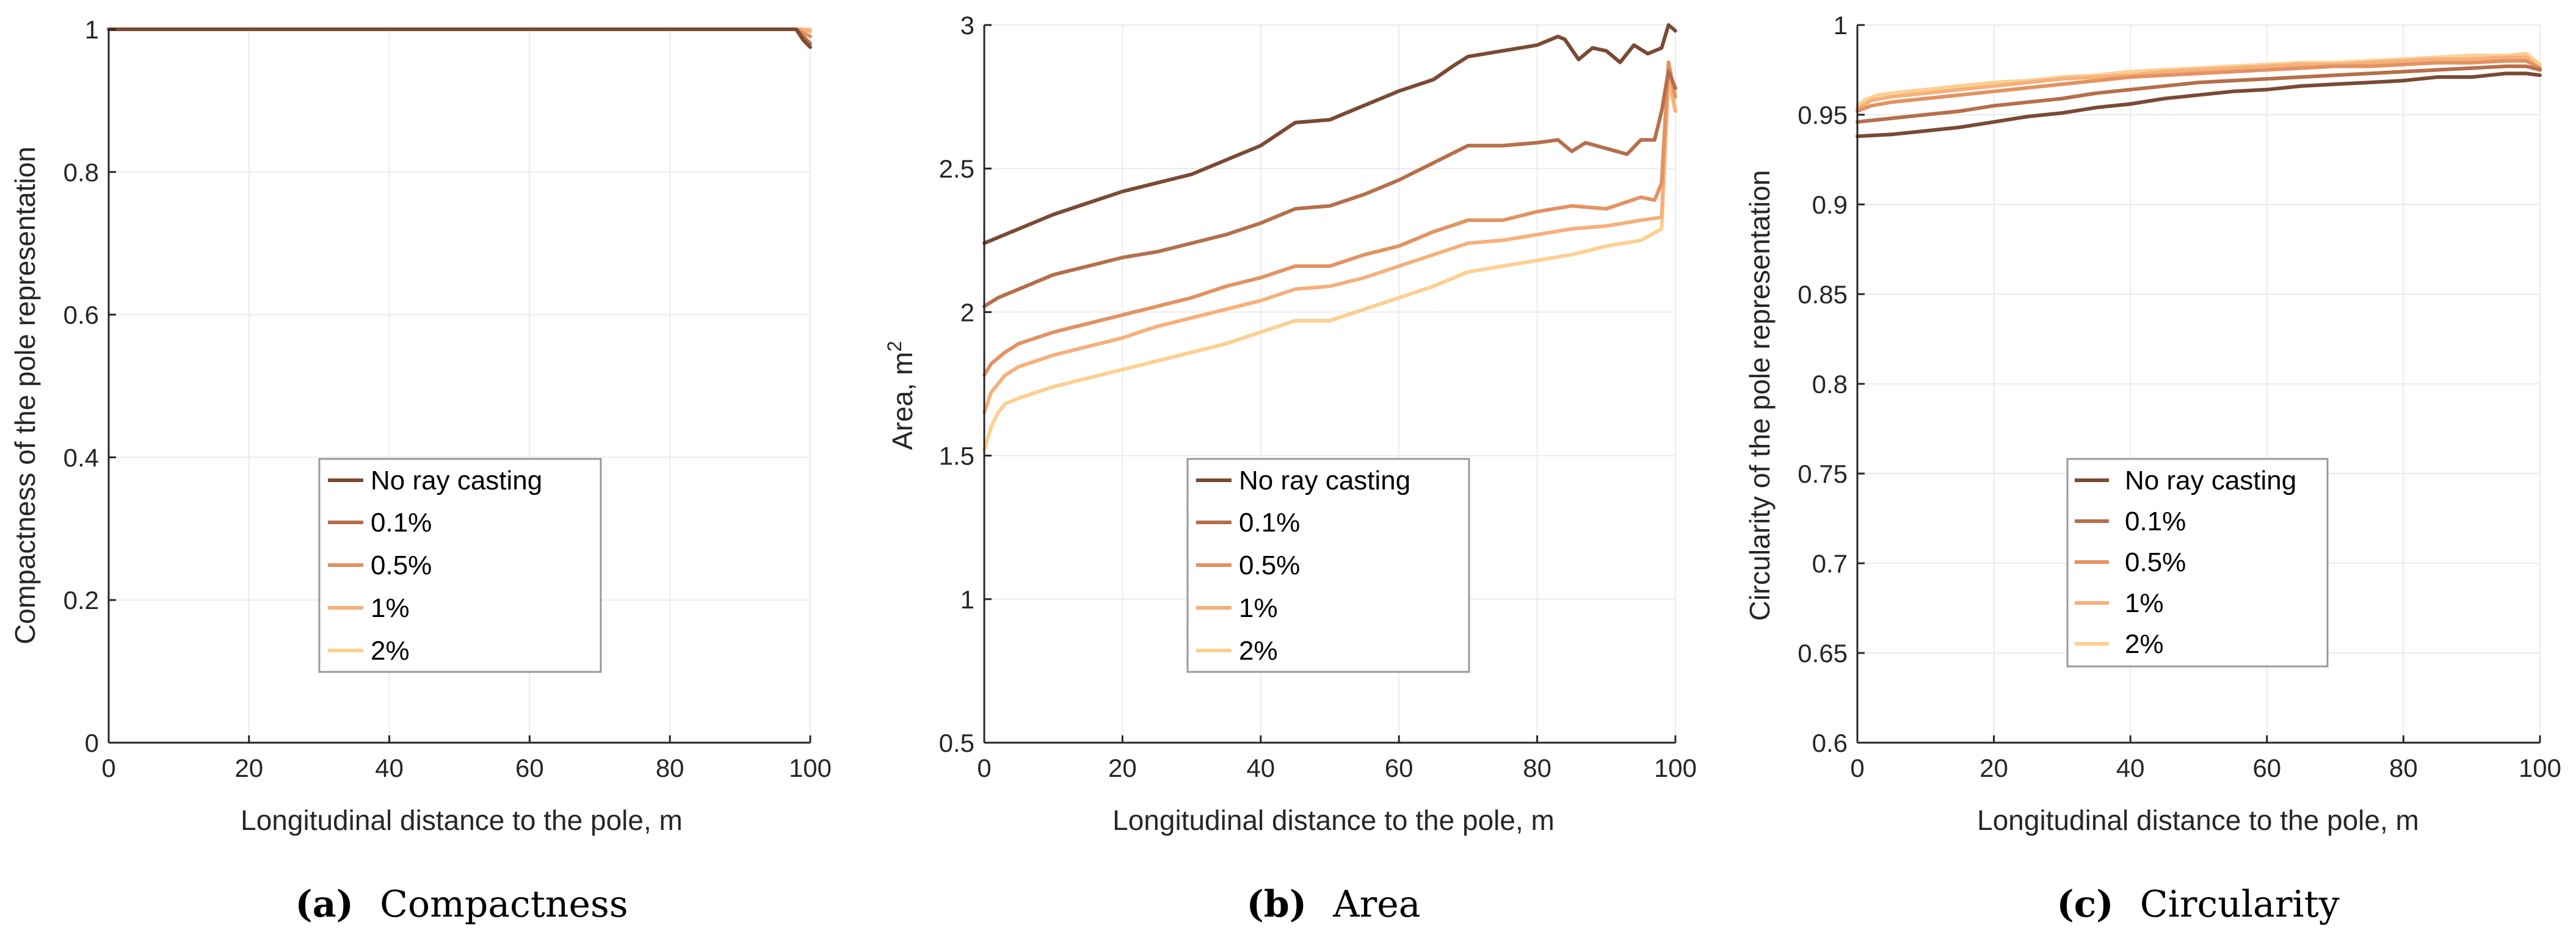  I want to click on y-axis-label: Area, m2, so click(900, 396).